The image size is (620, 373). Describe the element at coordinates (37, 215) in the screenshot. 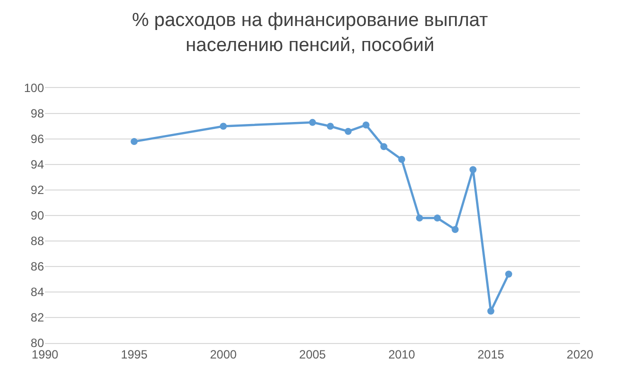

I see `y-tick-label: 90` at that location.